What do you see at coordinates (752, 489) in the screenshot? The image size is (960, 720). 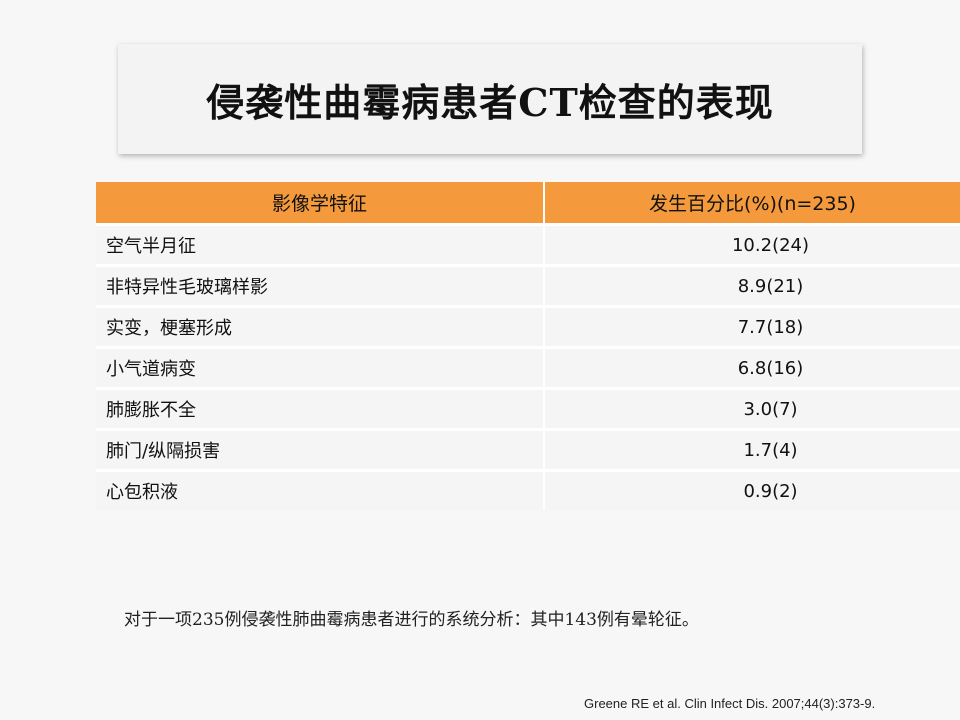 I see `percent-cell: 0.9(2)` at bounding box center [752, 489].